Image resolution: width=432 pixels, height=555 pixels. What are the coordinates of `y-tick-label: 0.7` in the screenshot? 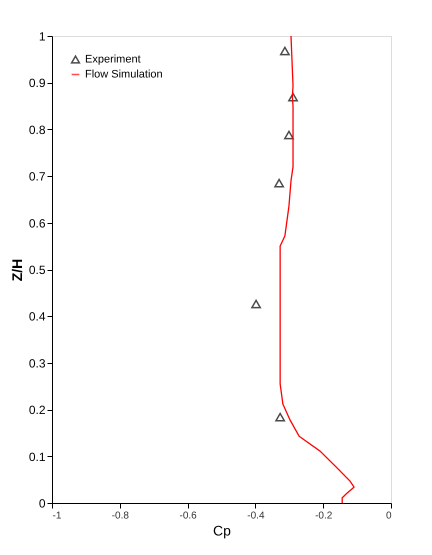 It's located at (37, 177).